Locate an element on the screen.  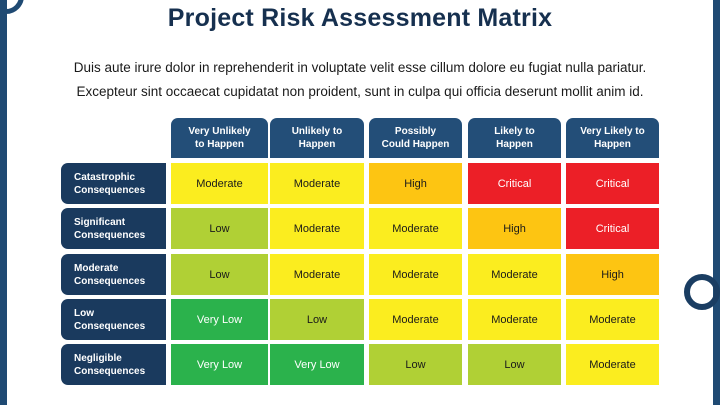
column-header-3: Possibly Could Happen is located at coordinates (415, 138).